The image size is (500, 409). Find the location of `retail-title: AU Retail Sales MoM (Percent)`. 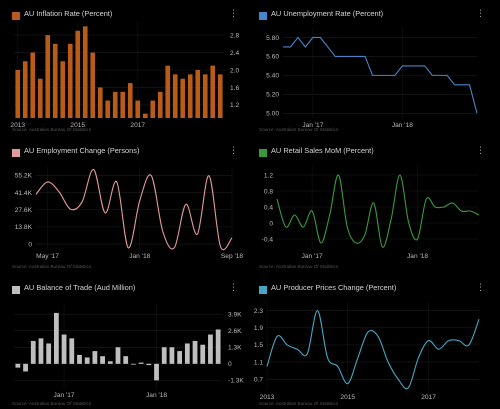

retail-title: AU Retail Sales MoM (Percent) is located at coordinates (322, 150).